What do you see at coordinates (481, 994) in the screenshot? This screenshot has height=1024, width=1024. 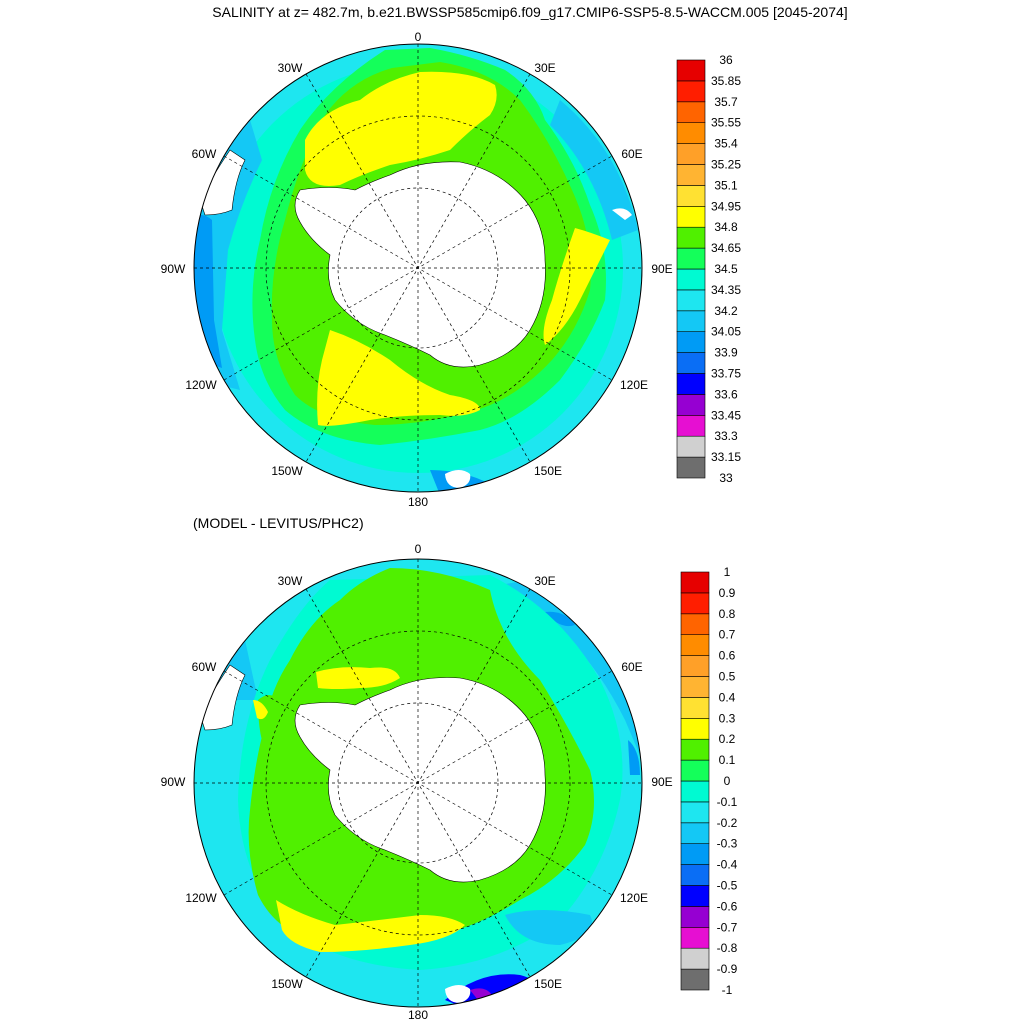 I see `diff-field-minus-0.7` at bounding box center [481, 994].